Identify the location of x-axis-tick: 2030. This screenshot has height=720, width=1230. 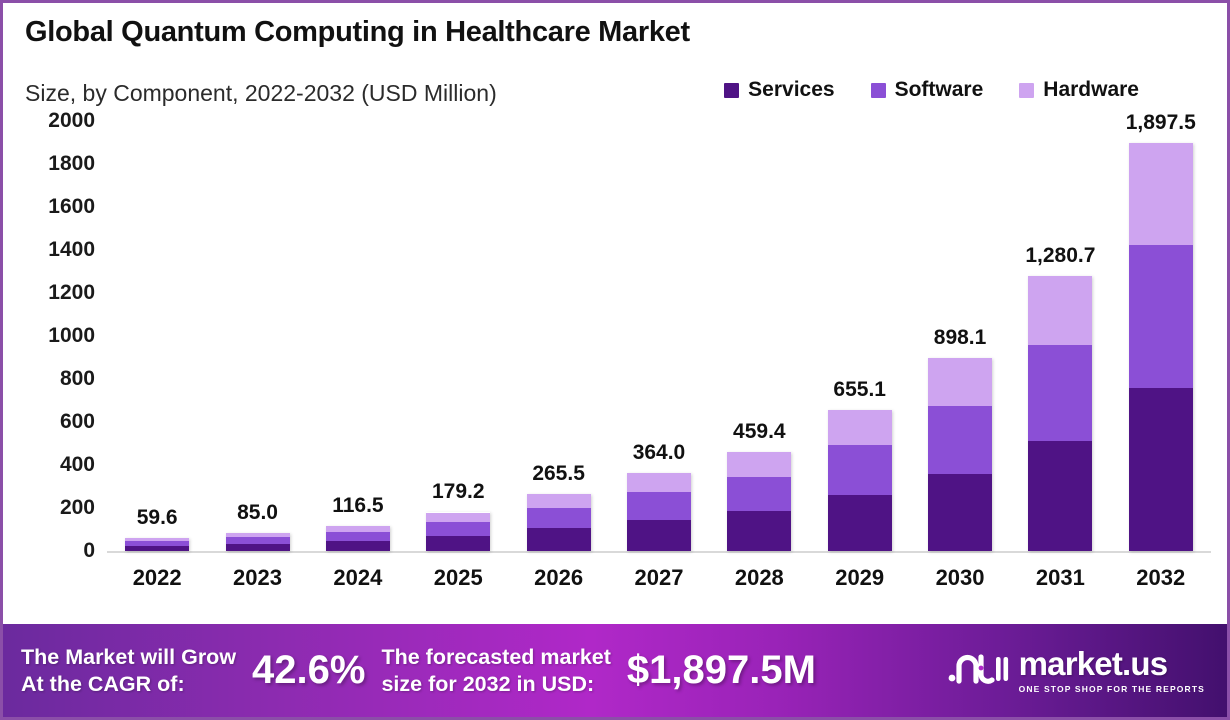
(960, 577).